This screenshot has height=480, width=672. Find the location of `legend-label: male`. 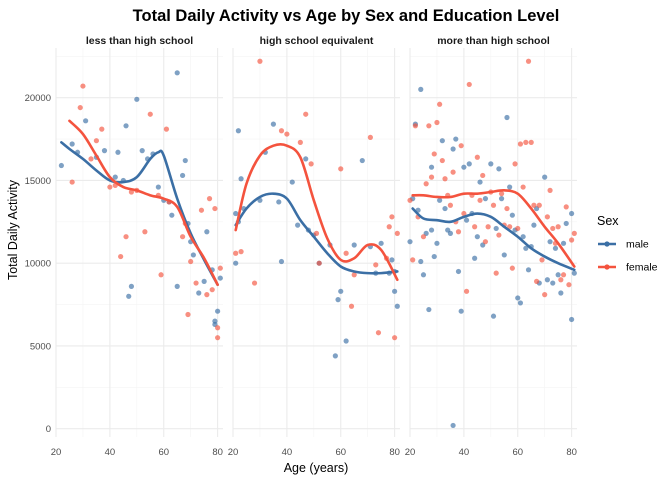

legend-label: male is located at coordinates (637, 245).